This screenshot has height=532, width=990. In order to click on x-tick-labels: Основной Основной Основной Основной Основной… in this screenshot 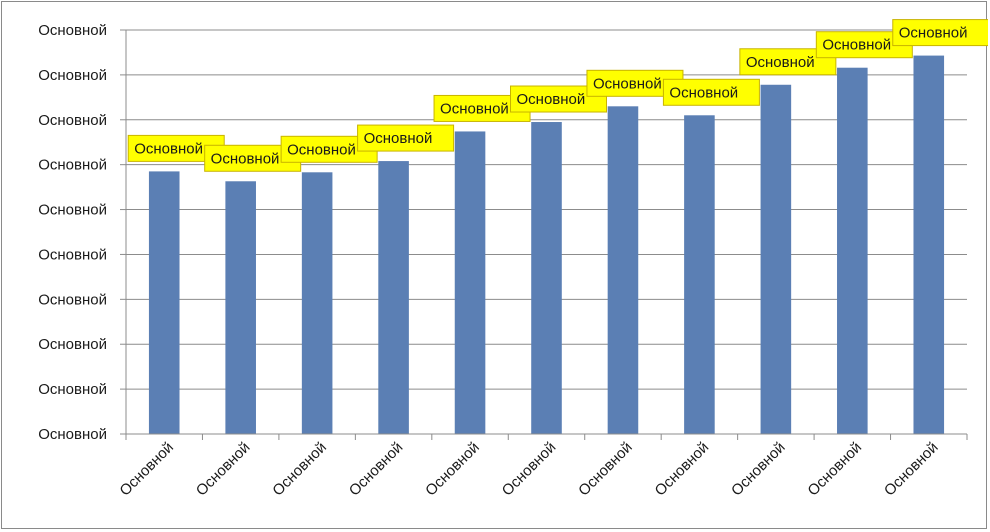, I will do `click(528, 469)`.